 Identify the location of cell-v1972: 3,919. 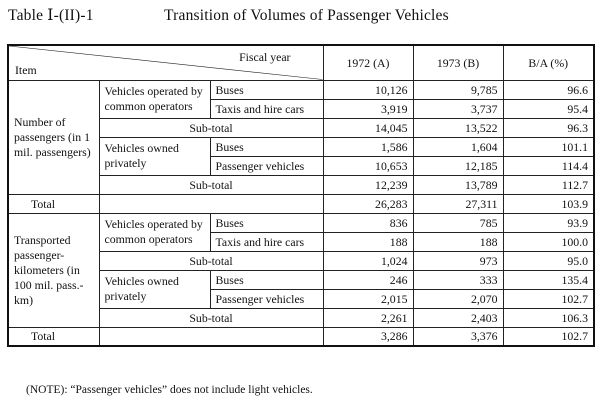
(368, 108).